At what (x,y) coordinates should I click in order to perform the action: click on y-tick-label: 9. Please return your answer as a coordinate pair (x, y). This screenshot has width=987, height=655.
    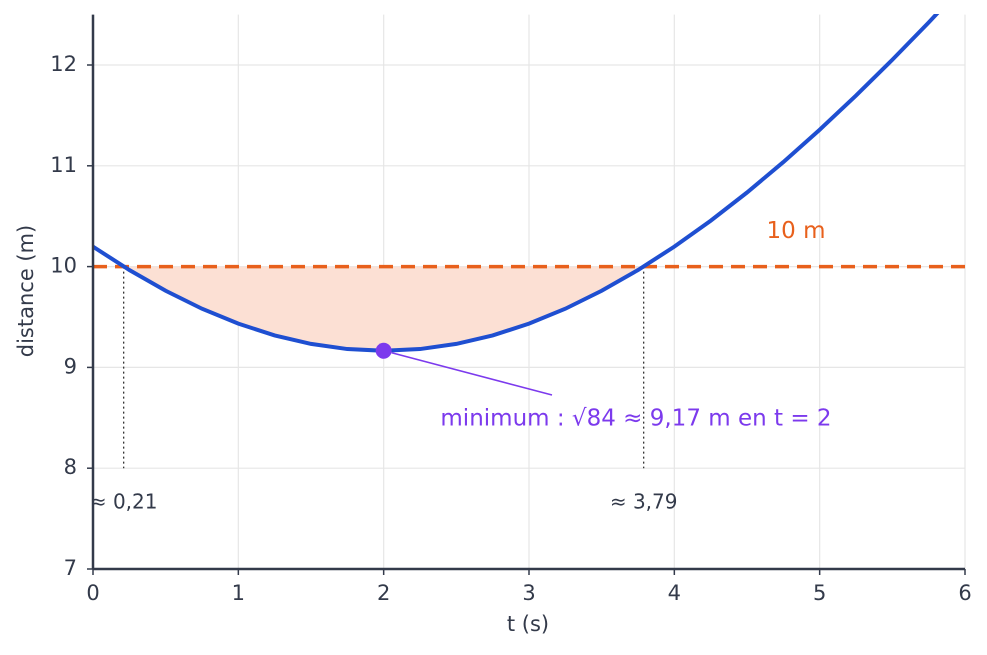
    Looking at the image, I should click on (70, 366).